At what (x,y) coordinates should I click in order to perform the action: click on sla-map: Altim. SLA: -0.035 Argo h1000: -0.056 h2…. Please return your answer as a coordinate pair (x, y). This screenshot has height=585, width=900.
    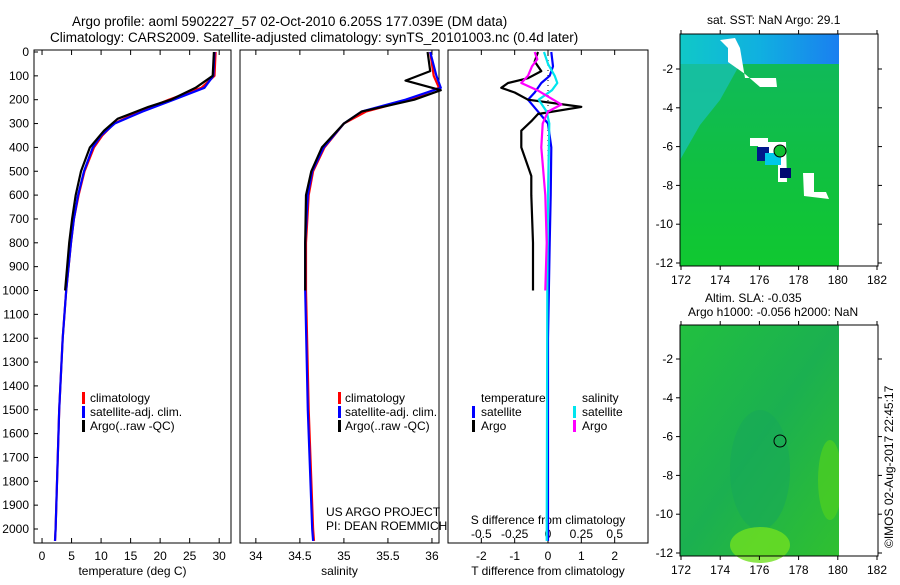
    Looking at the image, I should click on (772, 434).